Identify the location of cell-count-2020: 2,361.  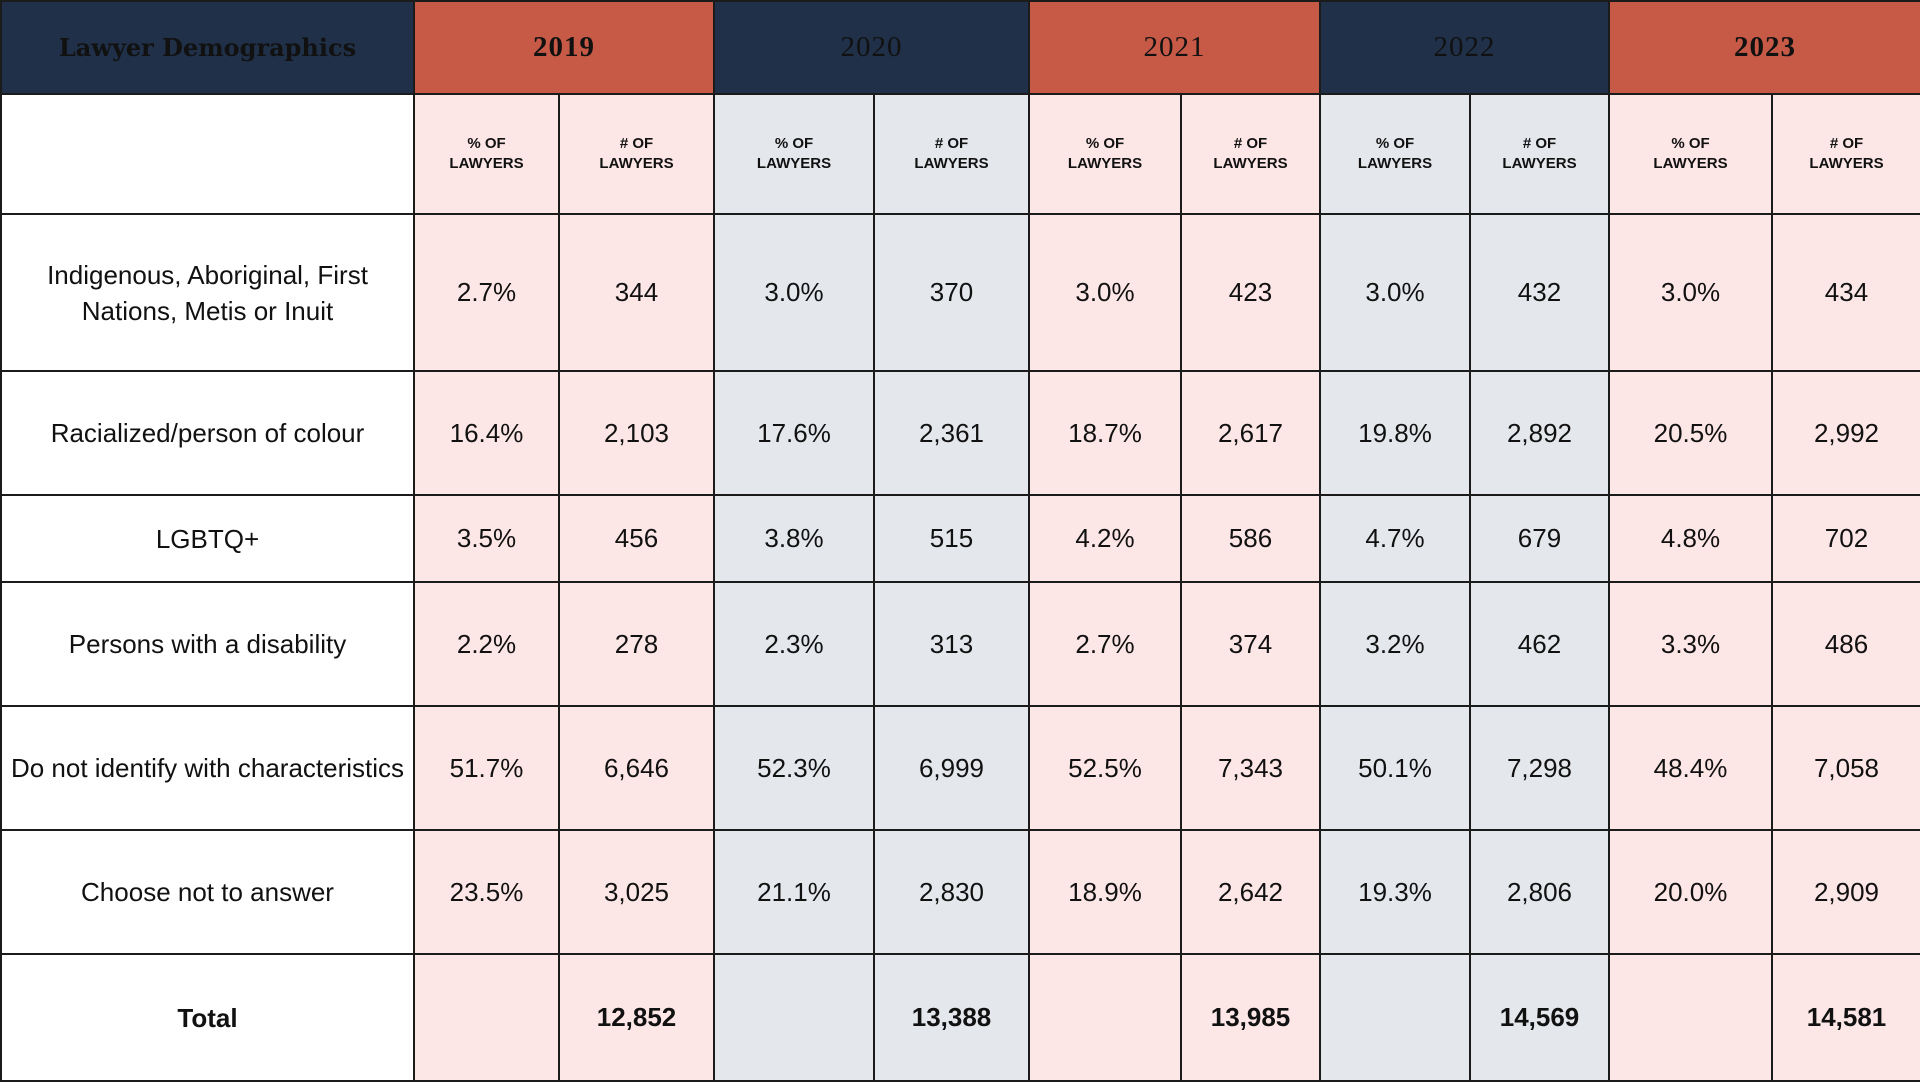
(951, 433).